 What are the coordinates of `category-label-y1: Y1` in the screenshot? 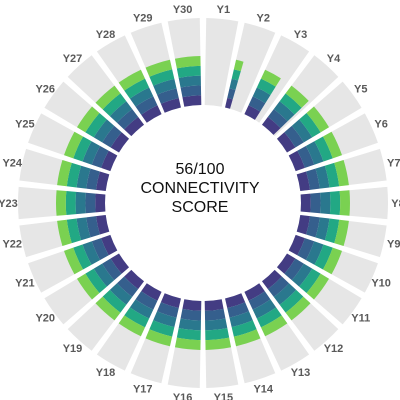 It's located at (223, 10).